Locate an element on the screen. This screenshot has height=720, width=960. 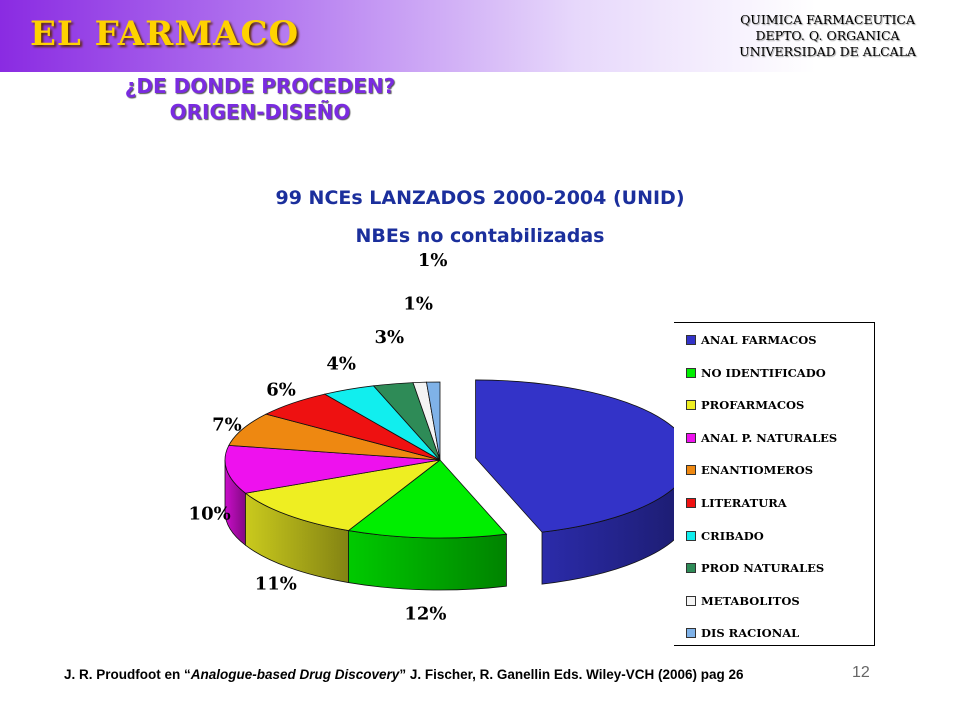
legend-item: ANAL P. NATURALES is located at coordinates (761, 438).